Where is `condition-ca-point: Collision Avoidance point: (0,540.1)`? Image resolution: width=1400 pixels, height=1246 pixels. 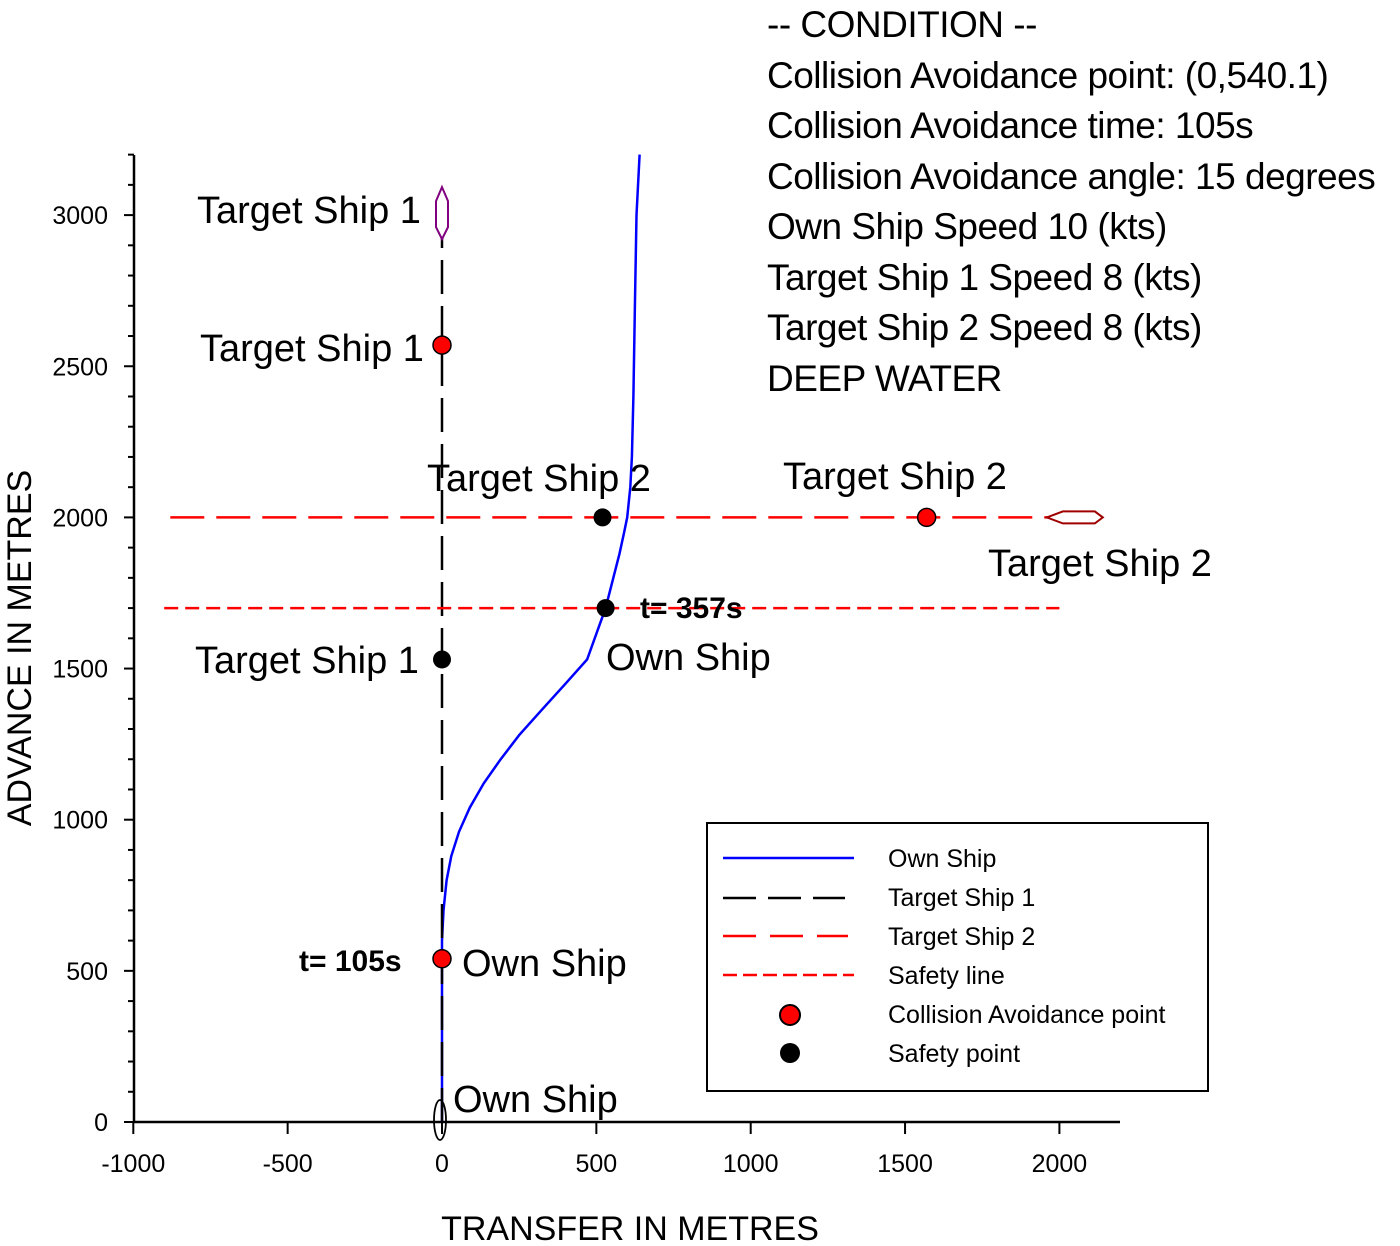
condition-ca-point: Collision Avoidance point: (0,540.1) is located at coordinates (1048, 75).